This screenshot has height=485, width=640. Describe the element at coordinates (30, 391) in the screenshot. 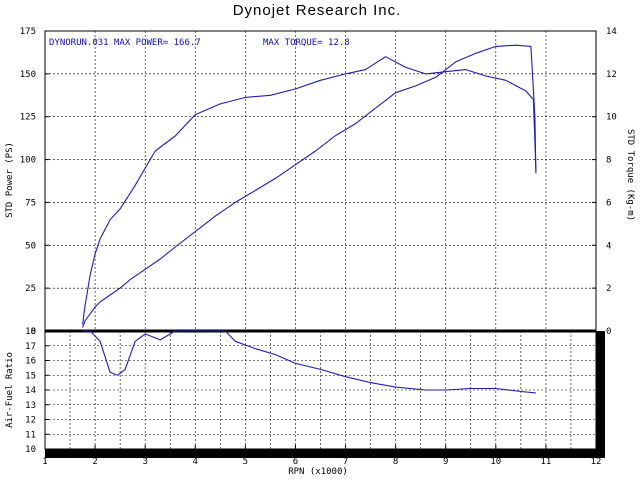

I see `y-lower-tick-label: 14` at that location.